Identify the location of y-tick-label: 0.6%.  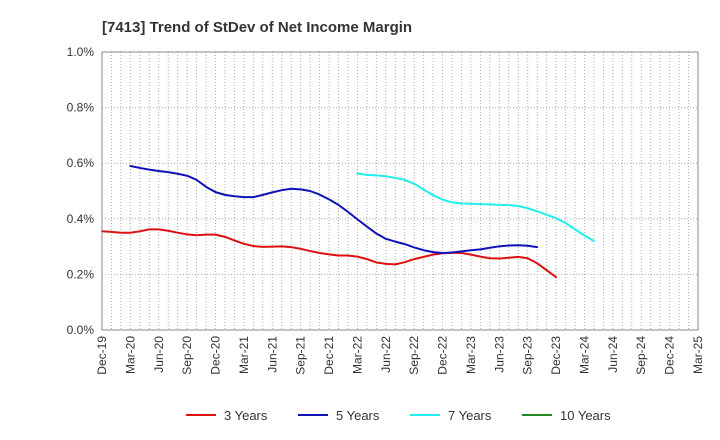
(81, 163).